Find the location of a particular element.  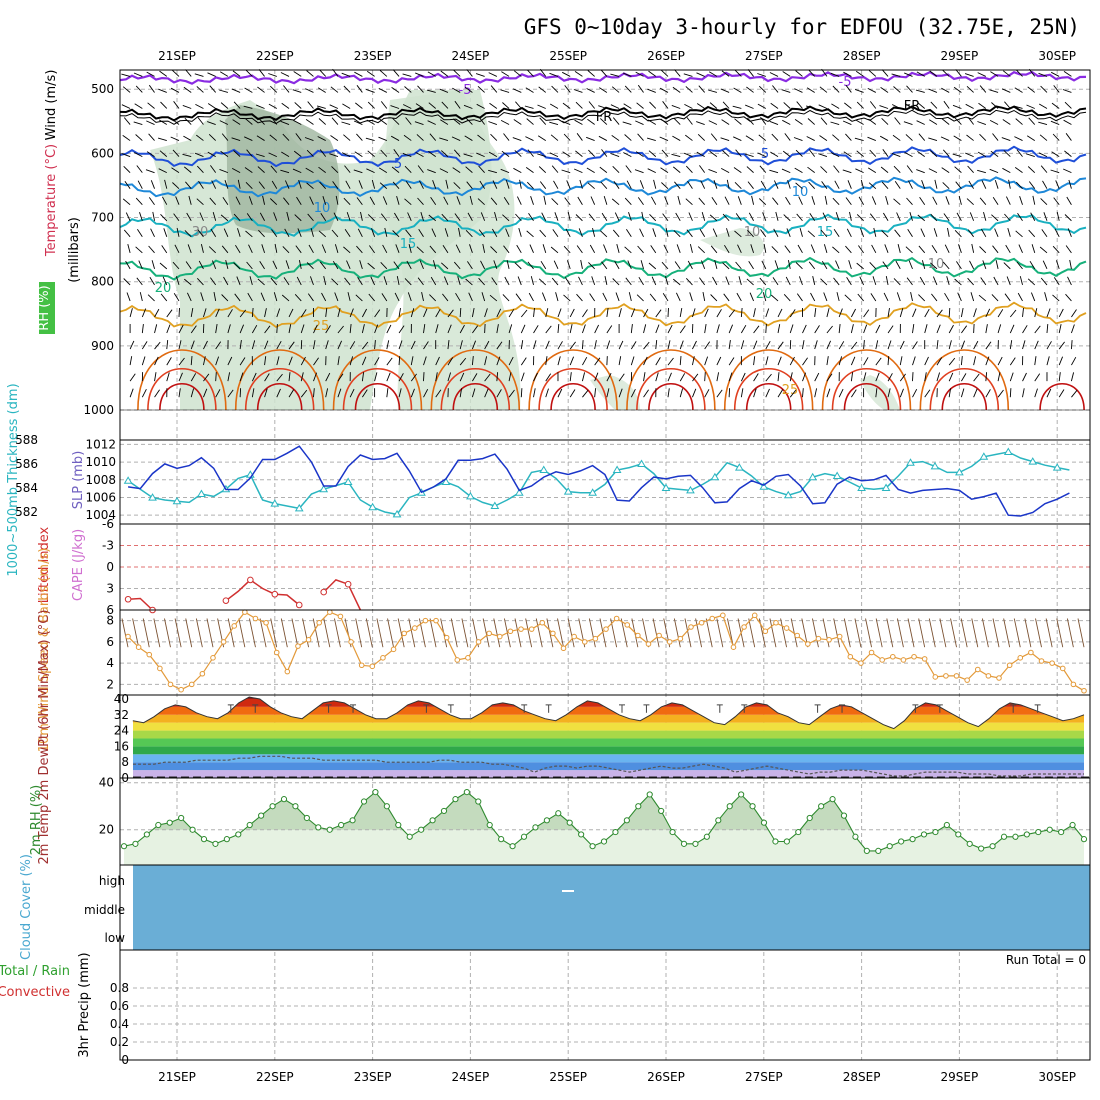

pressure-tick: 500 is located at coordinates (102, 89).